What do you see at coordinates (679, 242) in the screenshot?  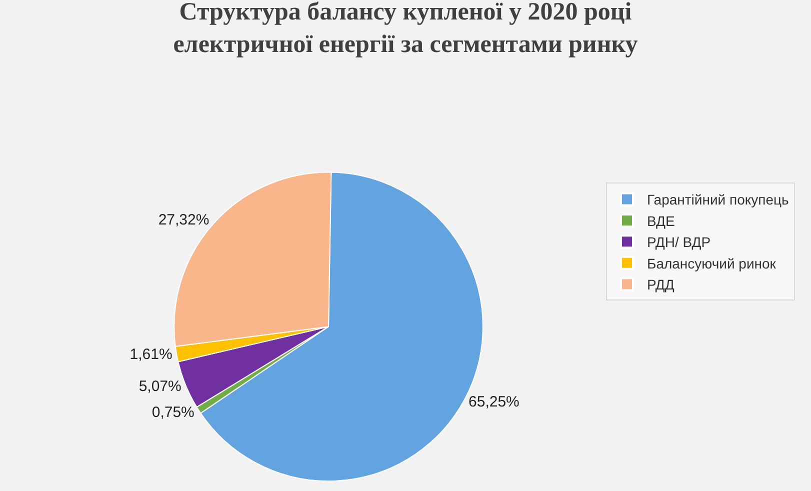 I see `legend-label: РДН/ ВДР` at bounding box center [679, 242].